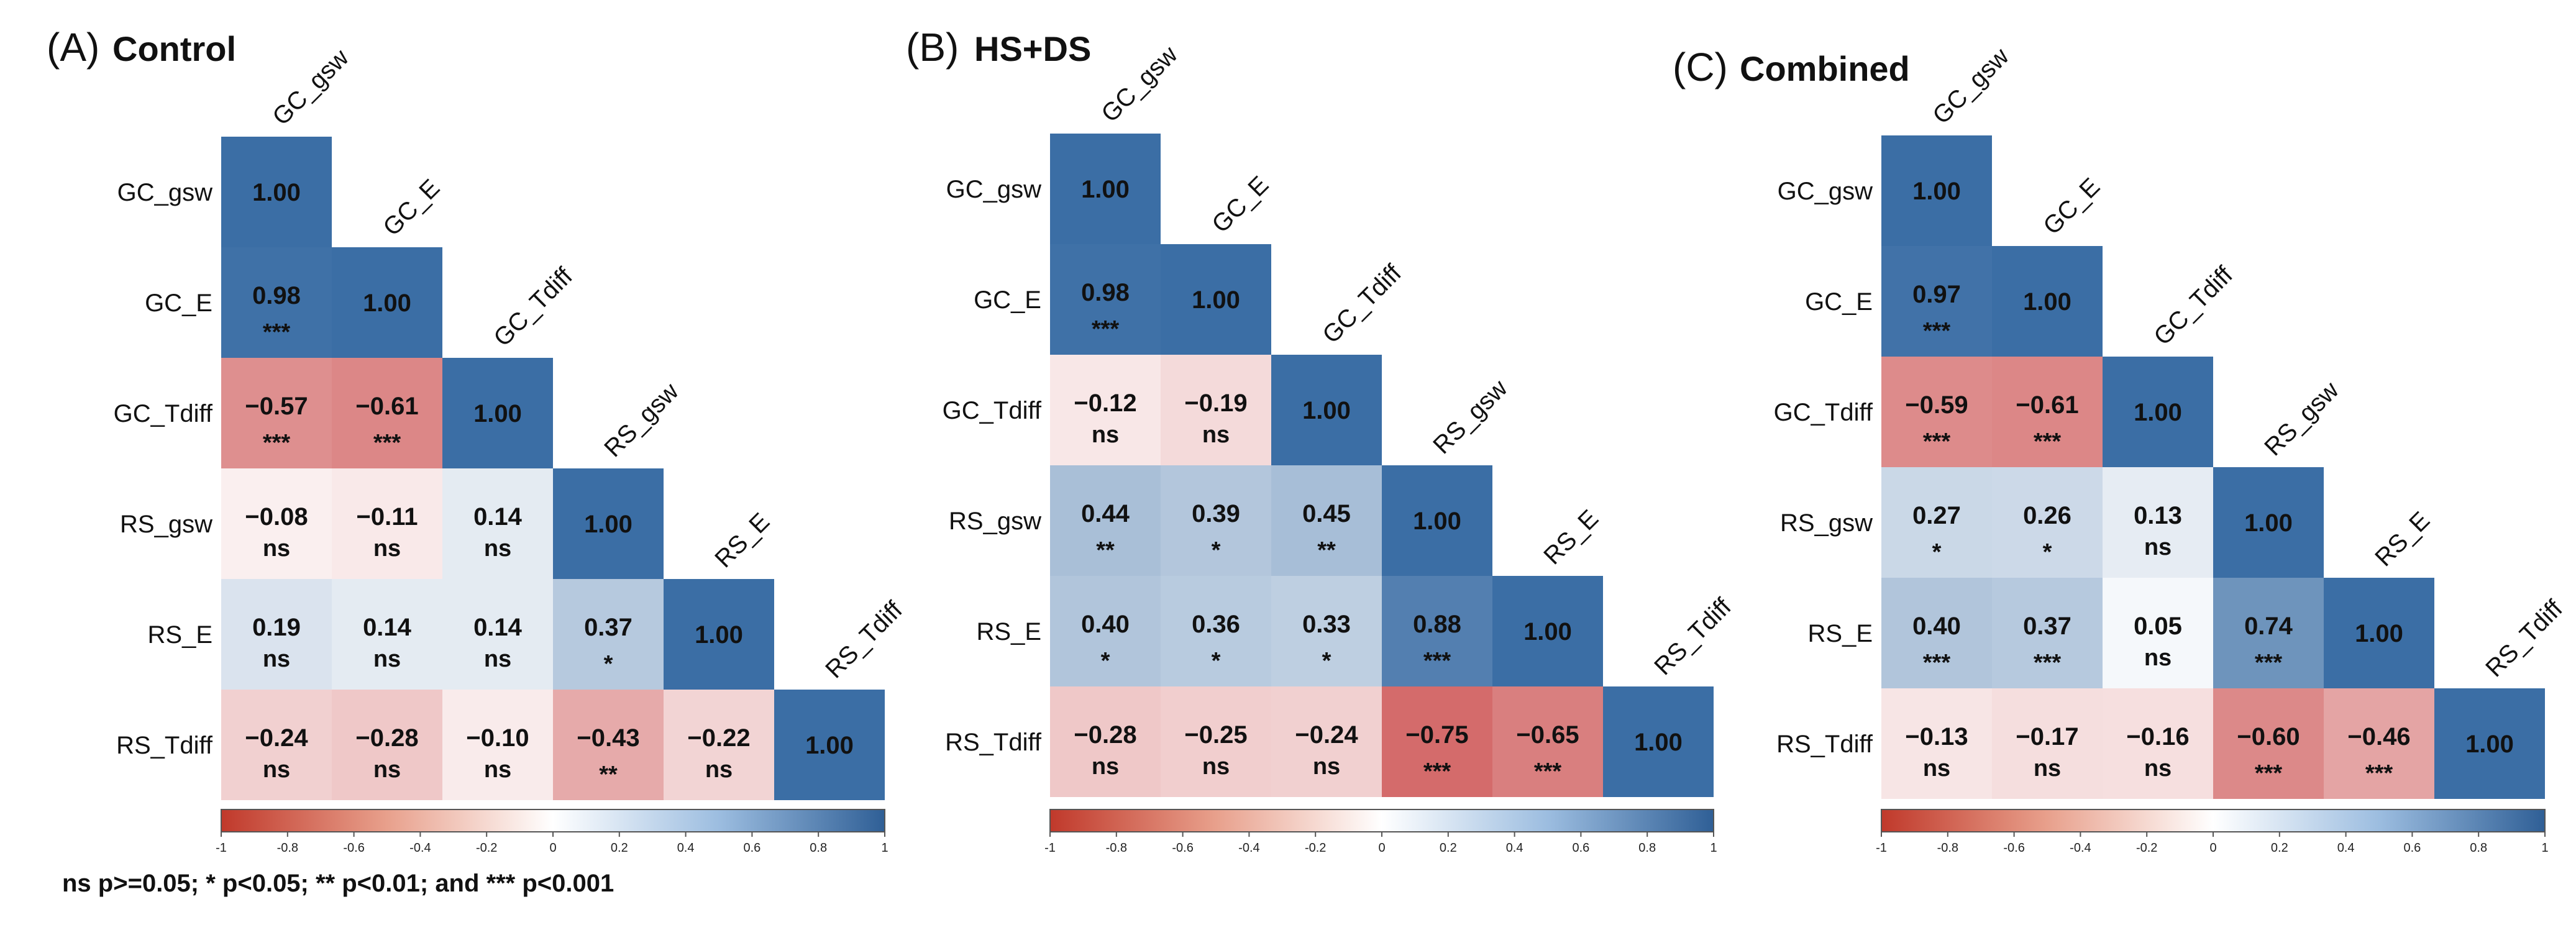 The height and width of the screenshot is (930, 2576). What do you see at coordinates (932, 47) in the screenshot?
I see `panel-letter: (B)` at bounding box center [932, 47].